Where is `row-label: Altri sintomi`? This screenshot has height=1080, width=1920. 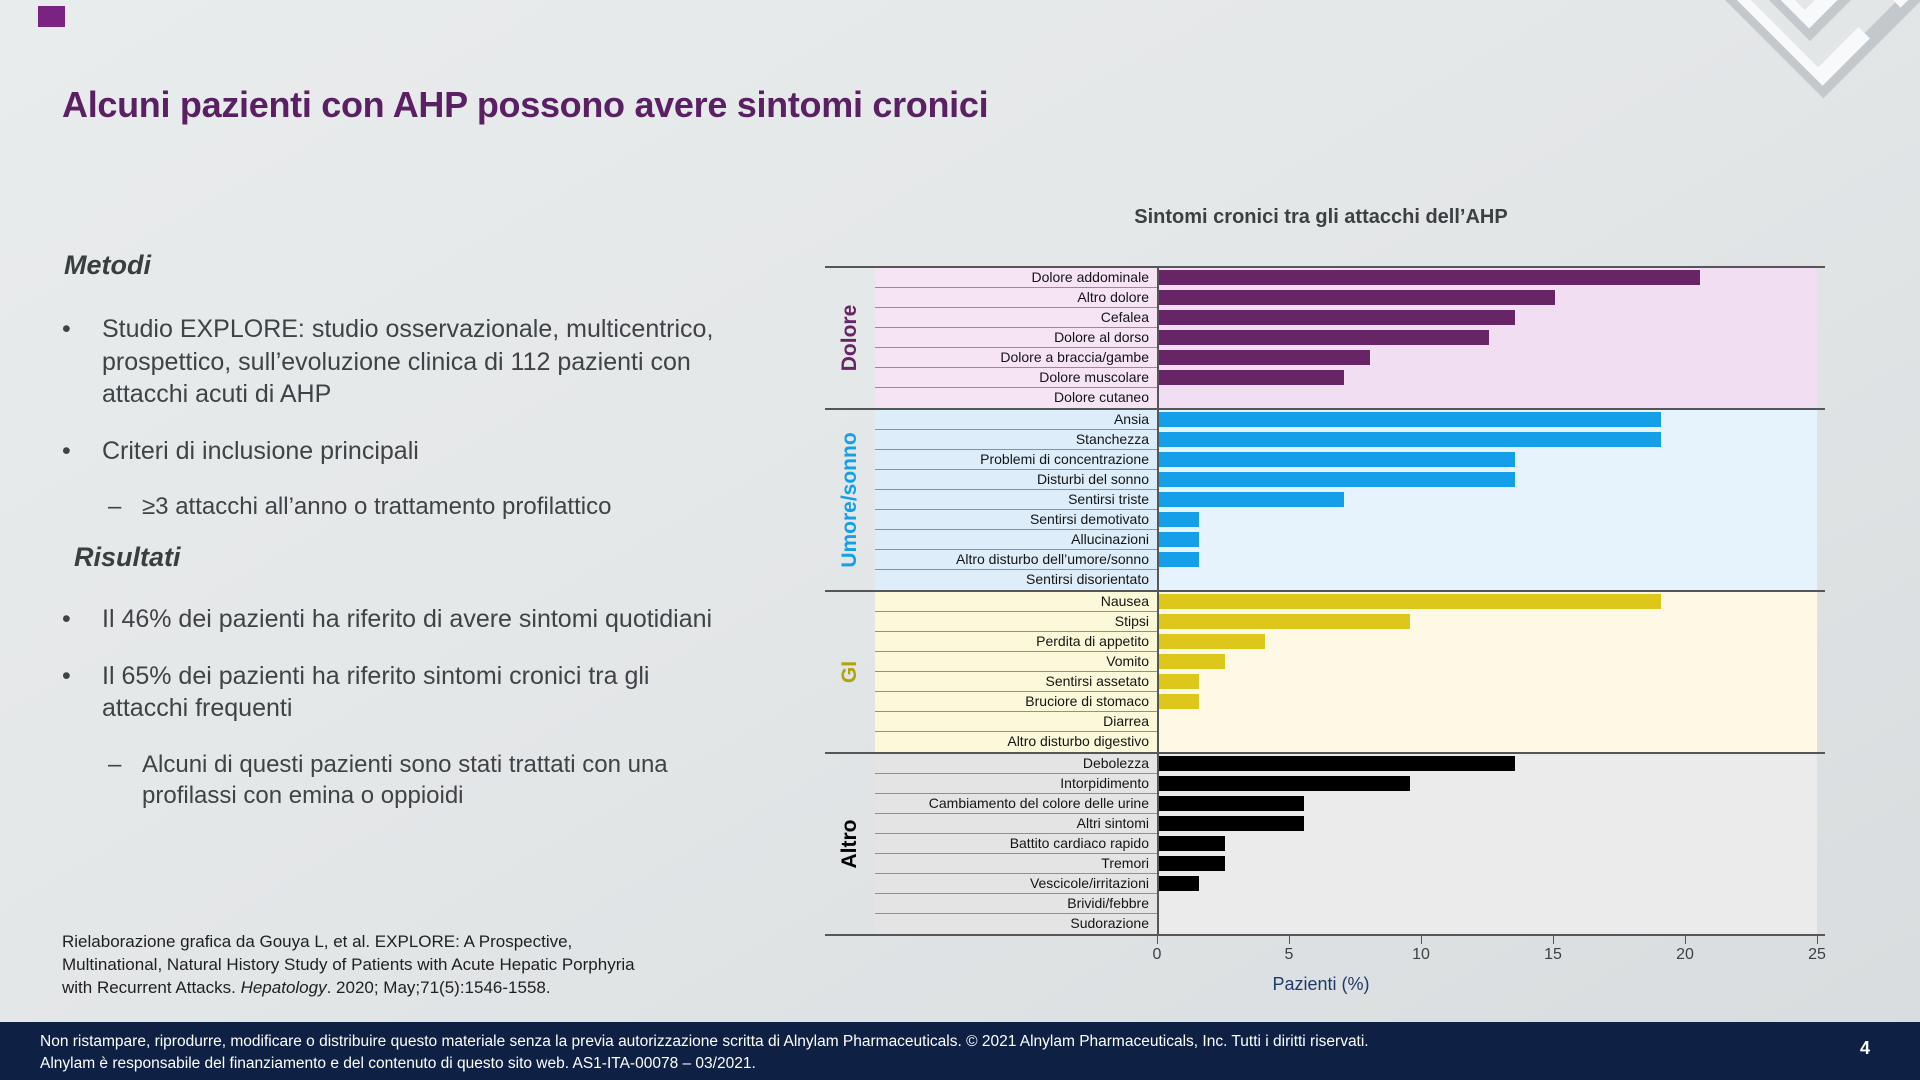
row-label: Altri sintomi is located at coordinates (1016, 824).